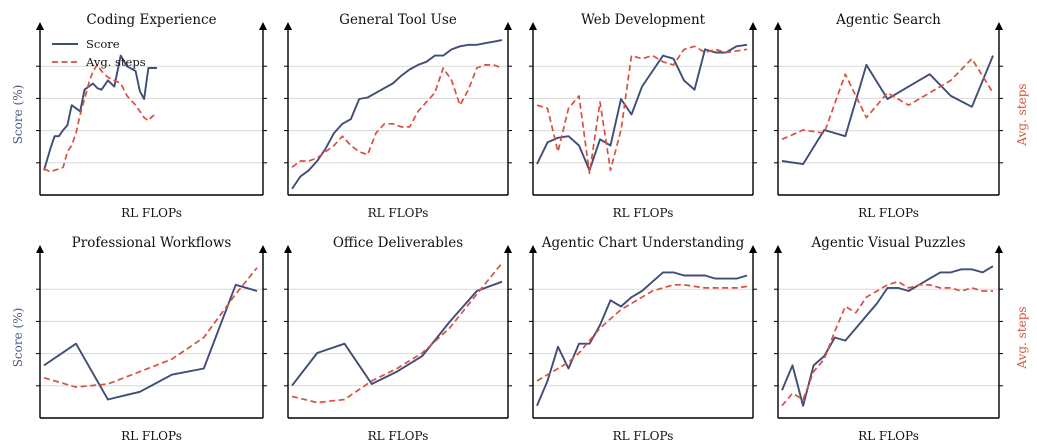 This screenshot has height=445, width=1037. I want to click on subplot-5: Professional Workflows RL FLOPs Score (%), so click(139, 339).